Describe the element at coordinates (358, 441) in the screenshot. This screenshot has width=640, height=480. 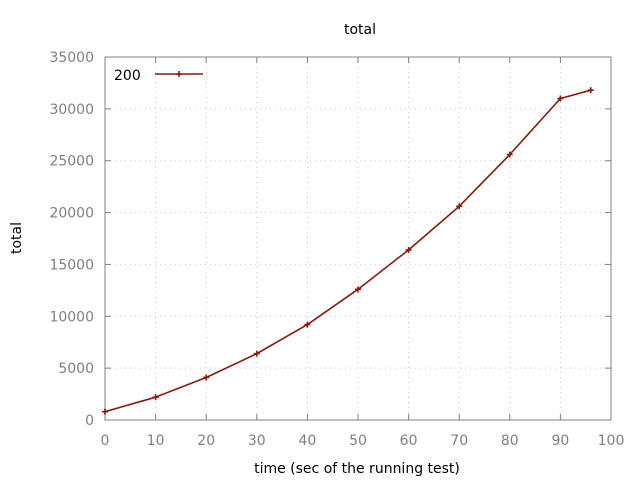
I see `x-tick-label: 50` at that location.